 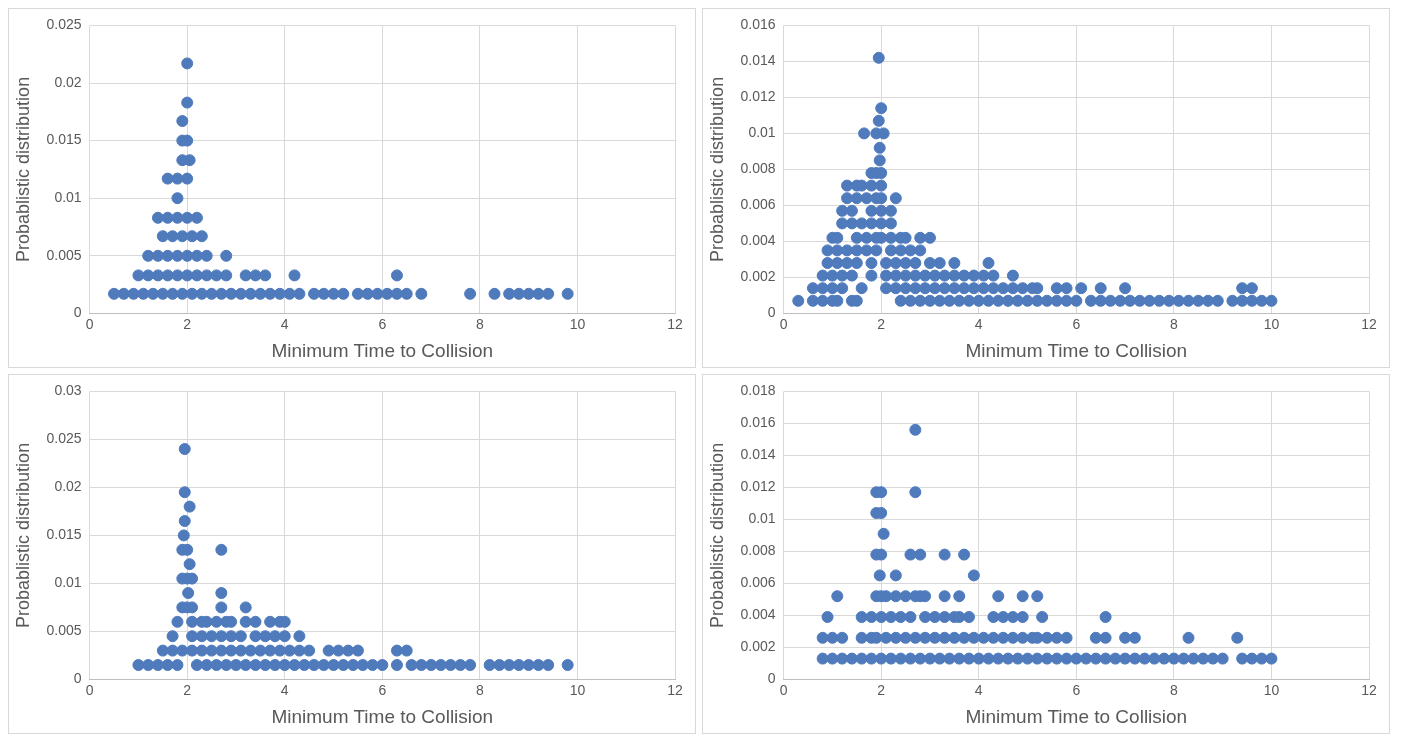 I want to click on y-tick-label: 0.03, so click(x=68, y=390).